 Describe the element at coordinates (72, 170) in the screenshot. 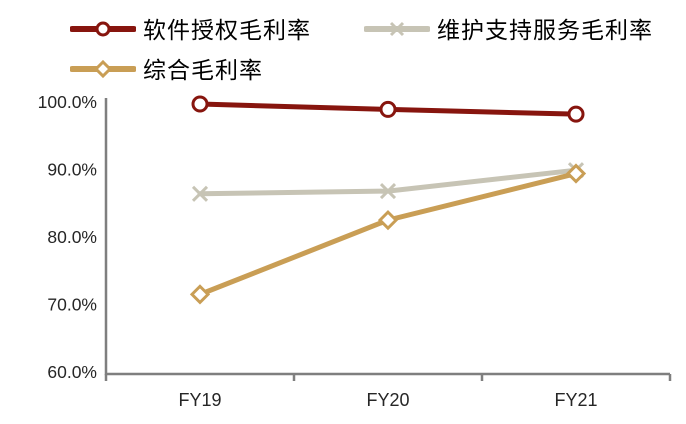

I see `y-tick-label: 90.0%` at that location.